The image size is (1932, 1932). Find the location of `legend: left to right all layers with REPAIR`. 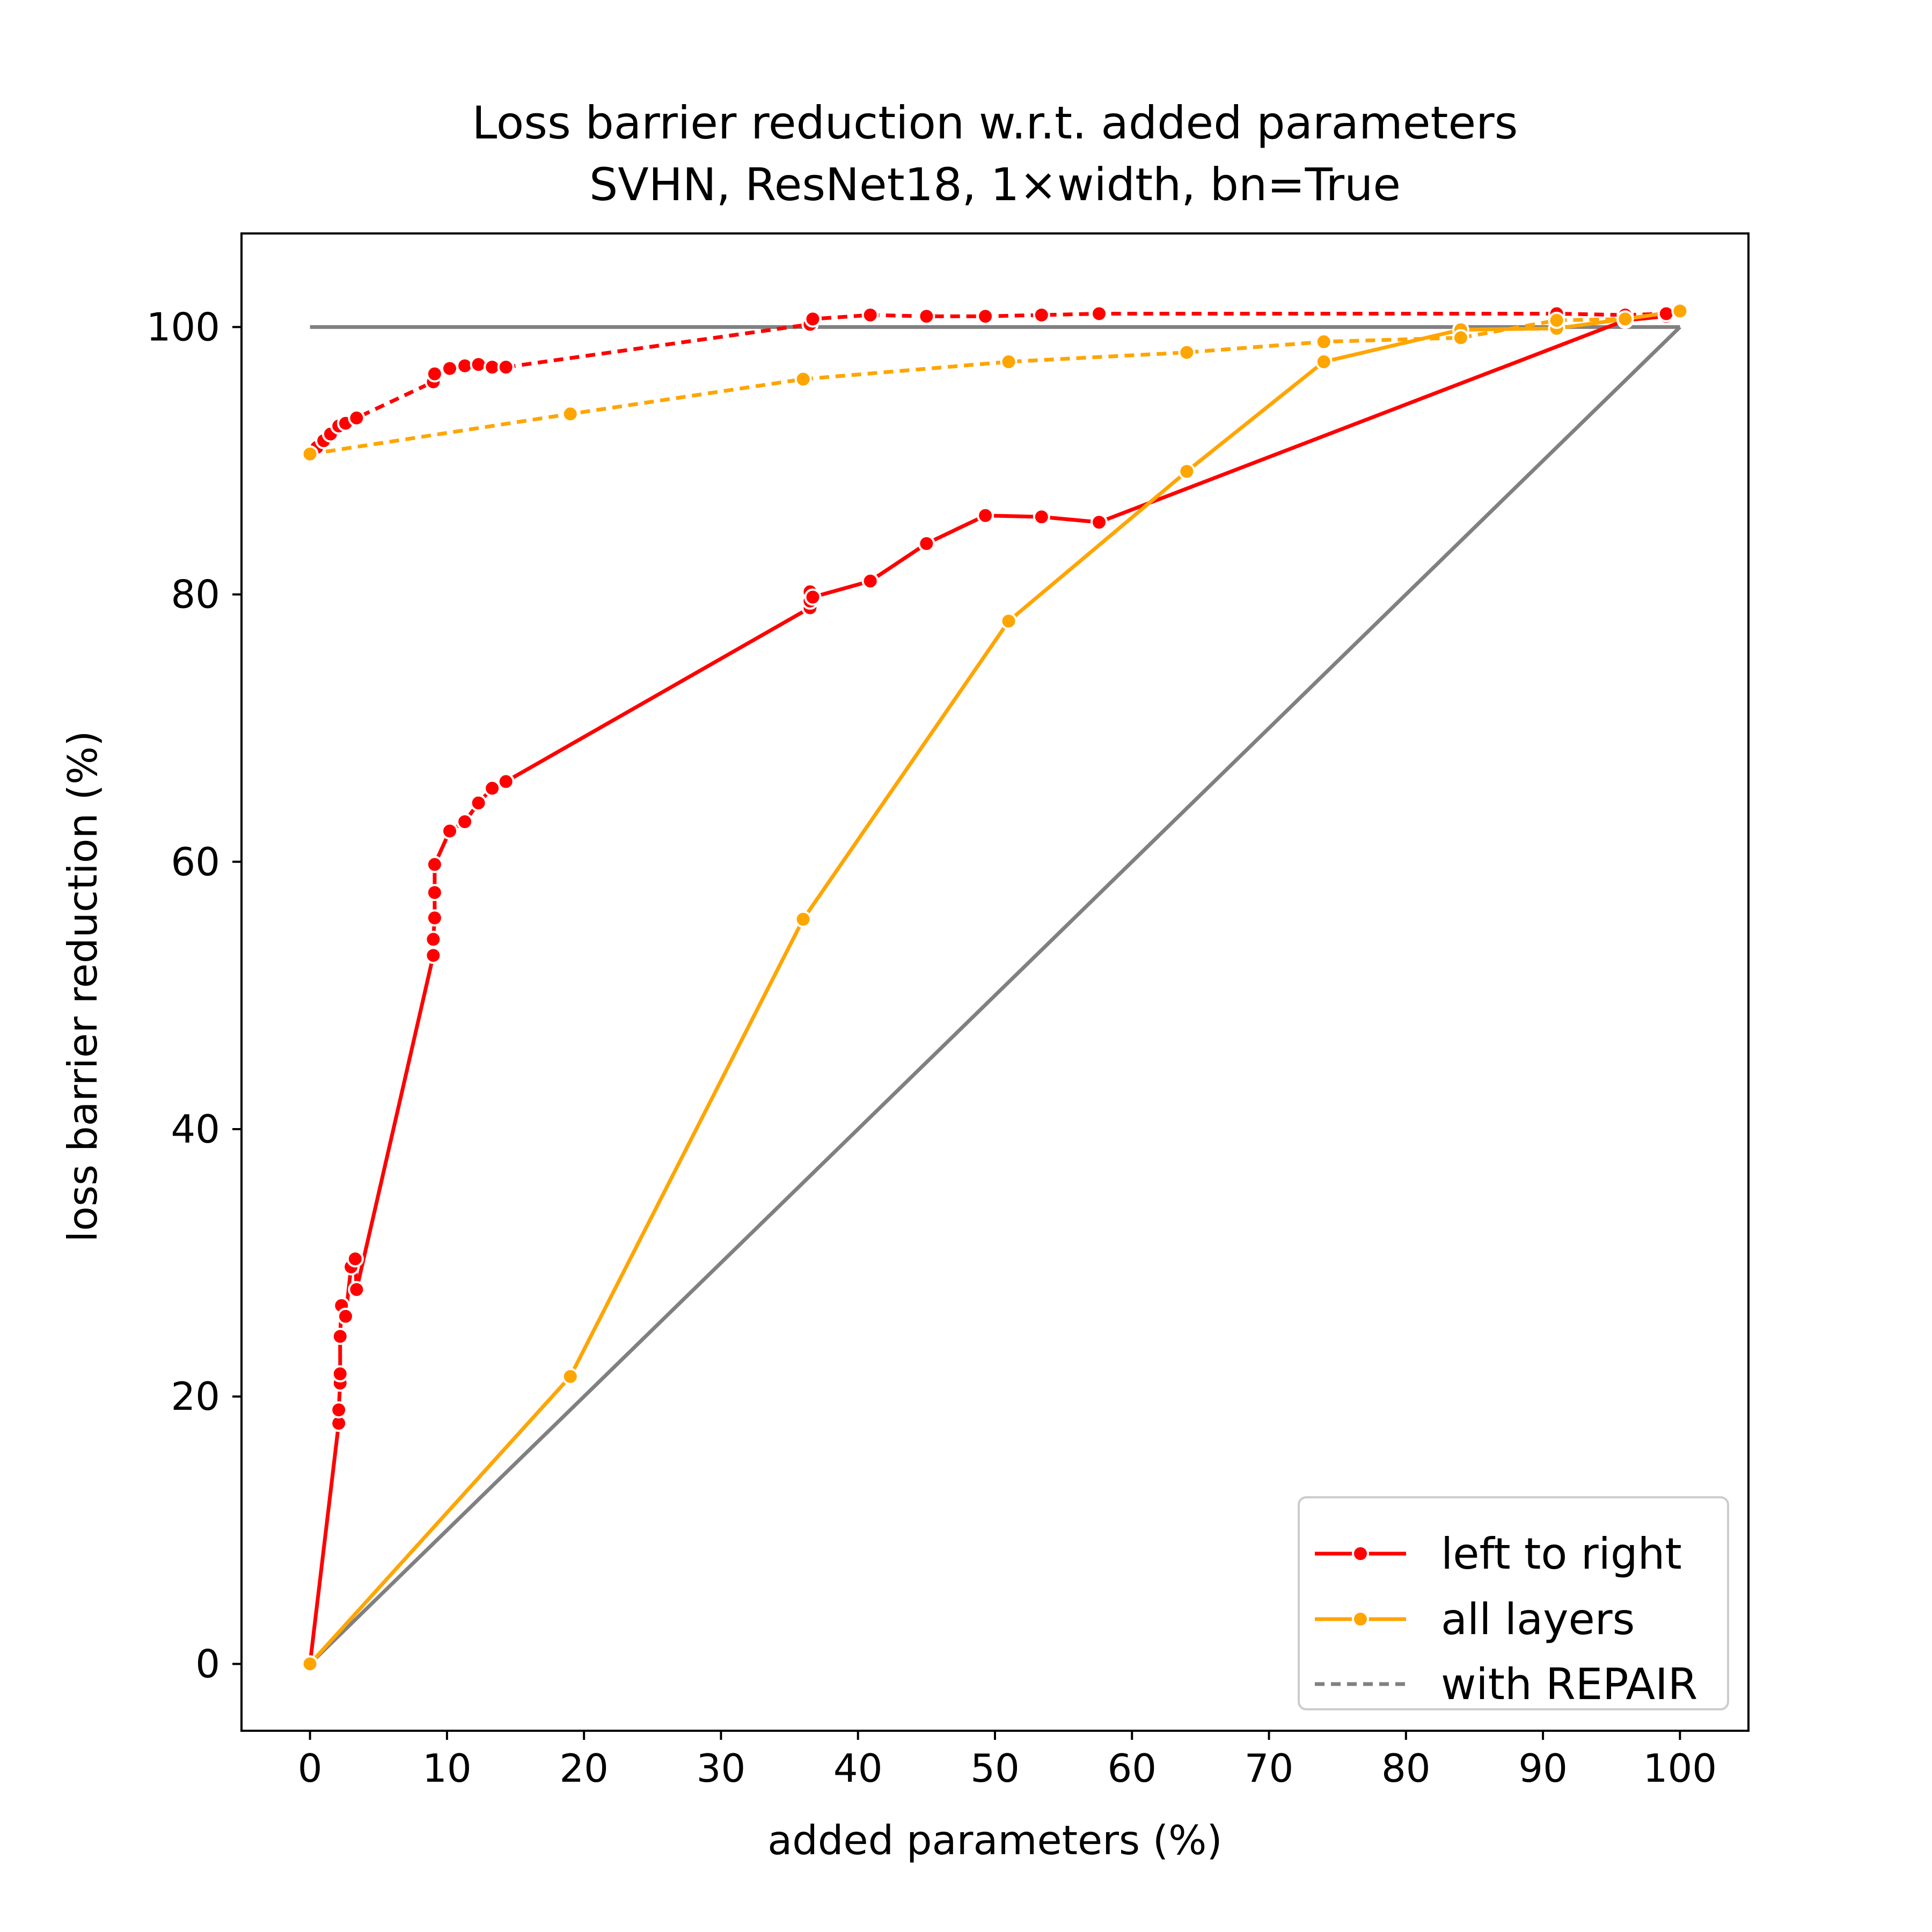

legend: left to right all layers with REPAIR is located at coordinates (1513, 1603).